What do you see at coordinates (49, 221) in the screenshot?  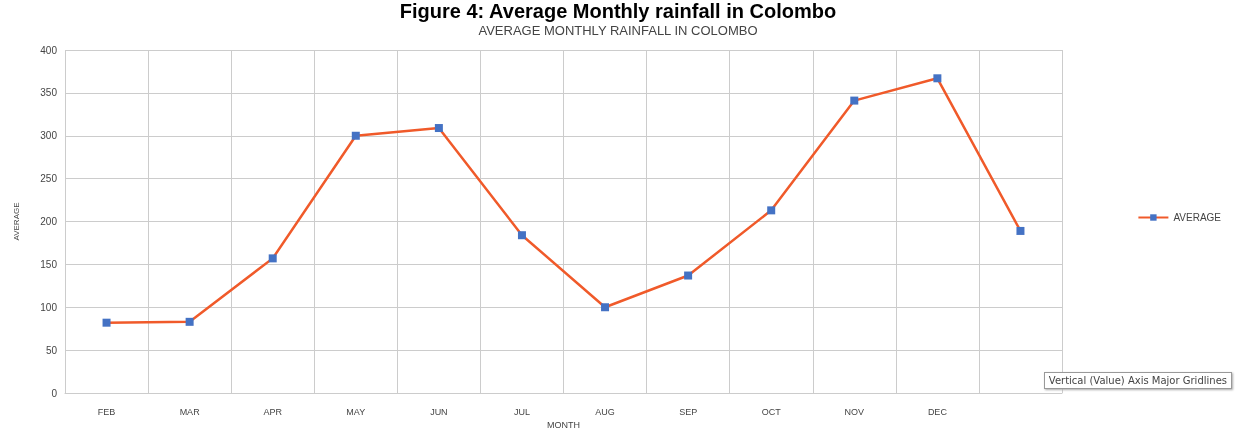 I see `y-tick-label: 200` at bounding box center [49, 221].